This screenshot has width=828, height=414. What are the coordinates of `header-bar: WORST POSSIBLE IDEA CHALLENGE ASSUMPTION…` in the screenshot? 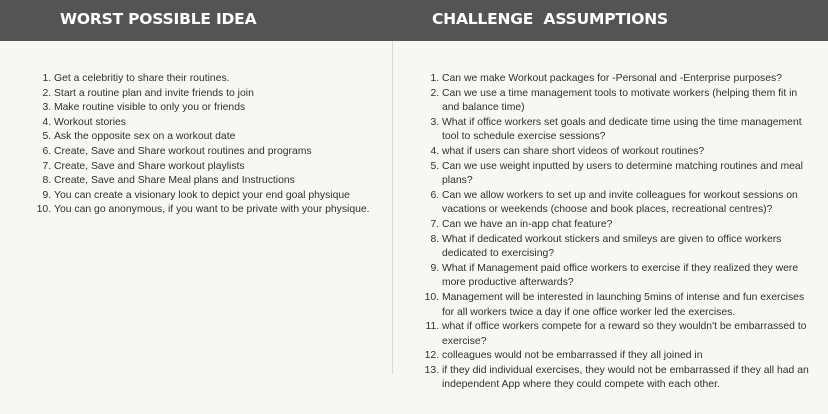 It's located at (414, 20).